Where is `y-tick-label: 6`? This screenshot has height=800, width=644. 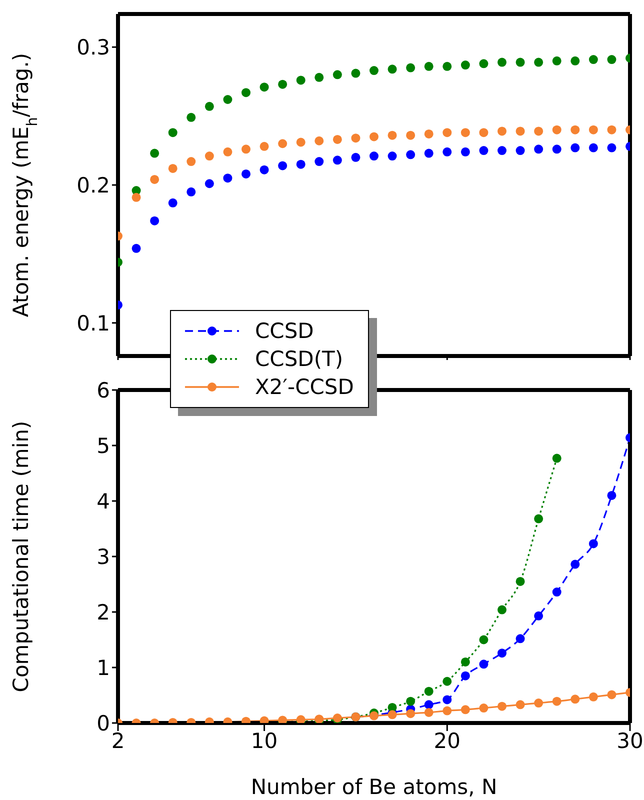 y-tick-label: 6 is located at coordinates (103, 390).